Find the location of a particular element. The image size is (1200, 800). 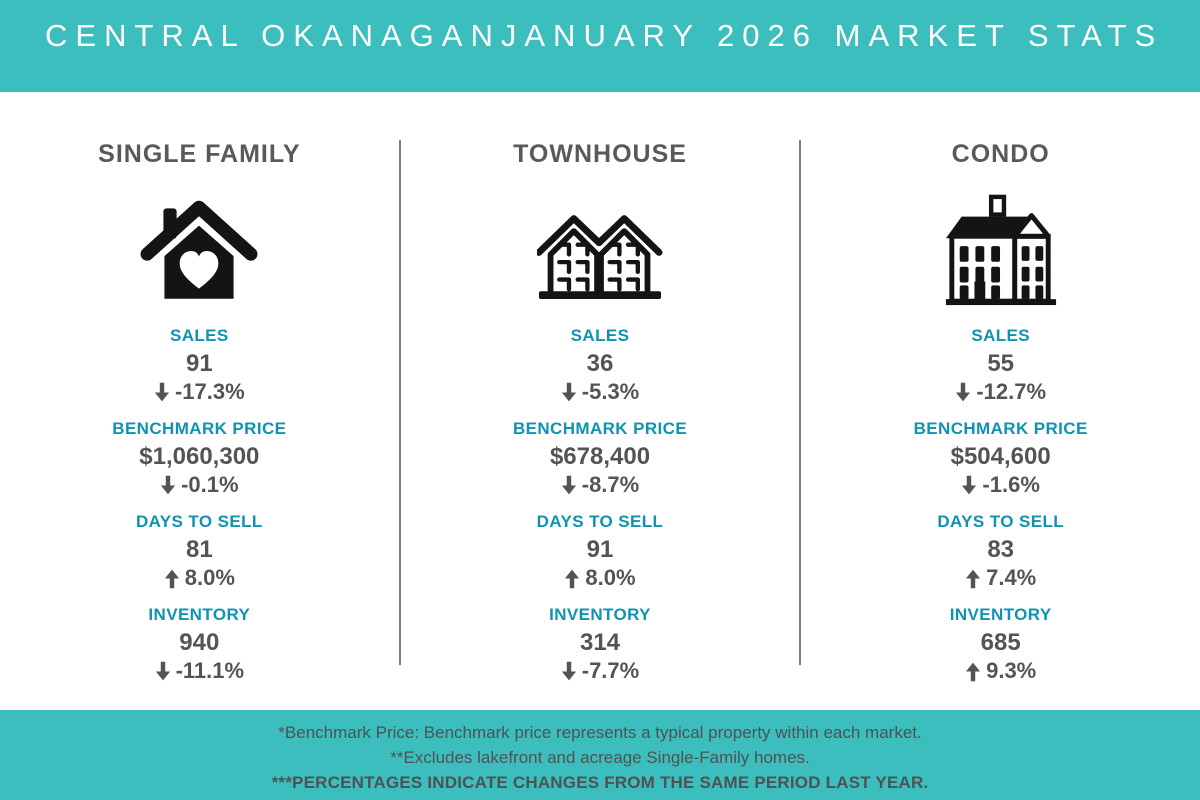

stat-sales: SALES 36 -5.3% is located at coordinates (600, 365).